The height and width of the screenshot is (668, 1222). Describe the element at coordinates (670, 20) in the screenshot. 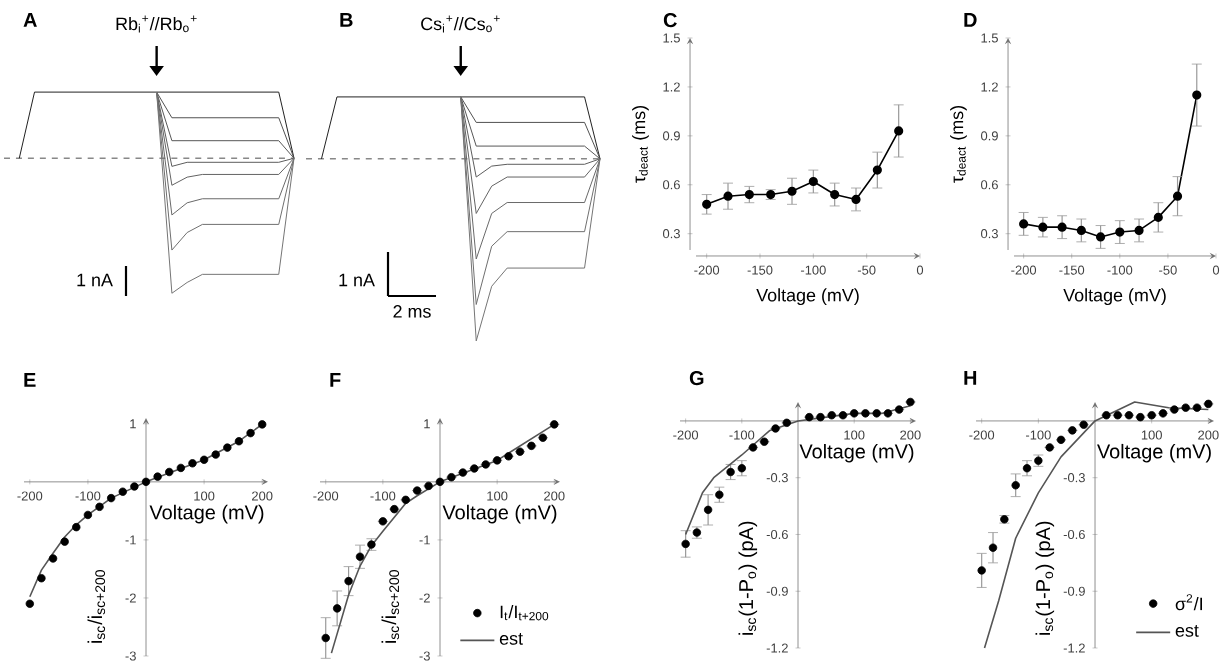

I see `chart-title: C` at that location.